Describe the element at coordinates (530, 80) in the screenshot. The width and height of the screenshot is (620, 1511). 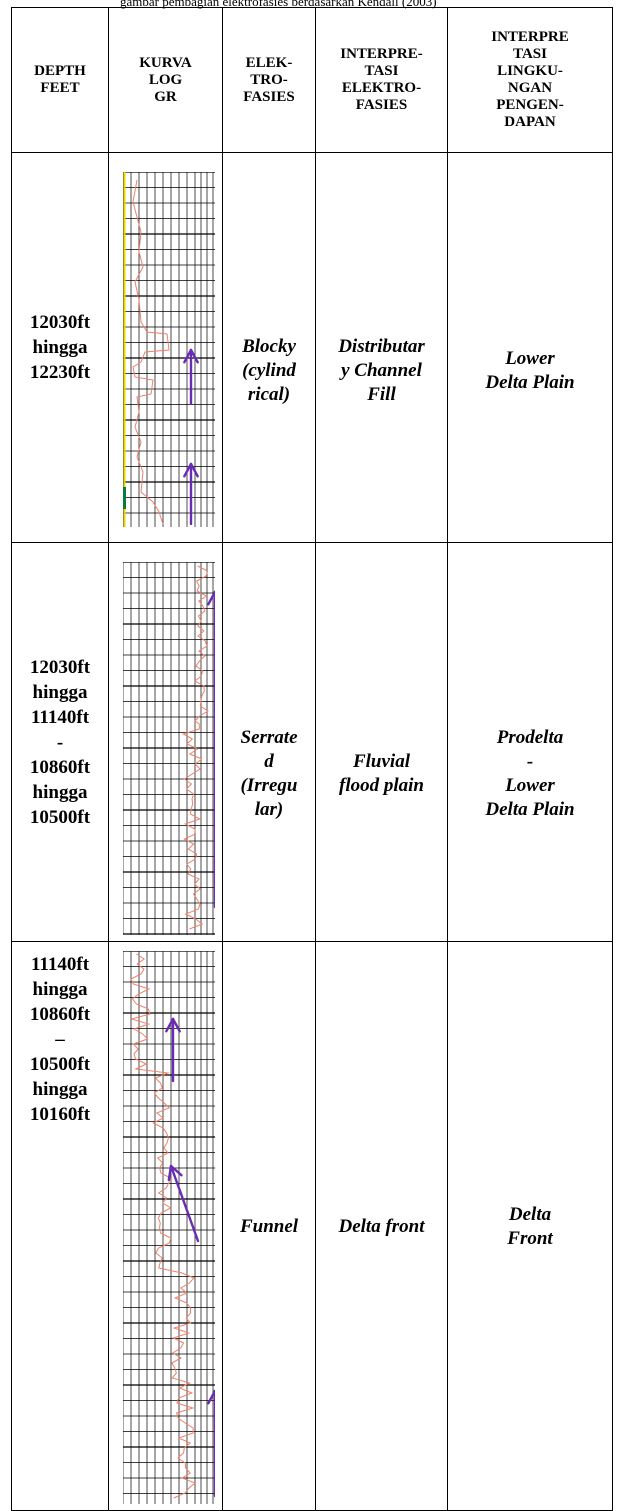
I see `header-environment: INTERPRE TASI LINGKU- NGAN PENGEN- DAPAN` at that location.